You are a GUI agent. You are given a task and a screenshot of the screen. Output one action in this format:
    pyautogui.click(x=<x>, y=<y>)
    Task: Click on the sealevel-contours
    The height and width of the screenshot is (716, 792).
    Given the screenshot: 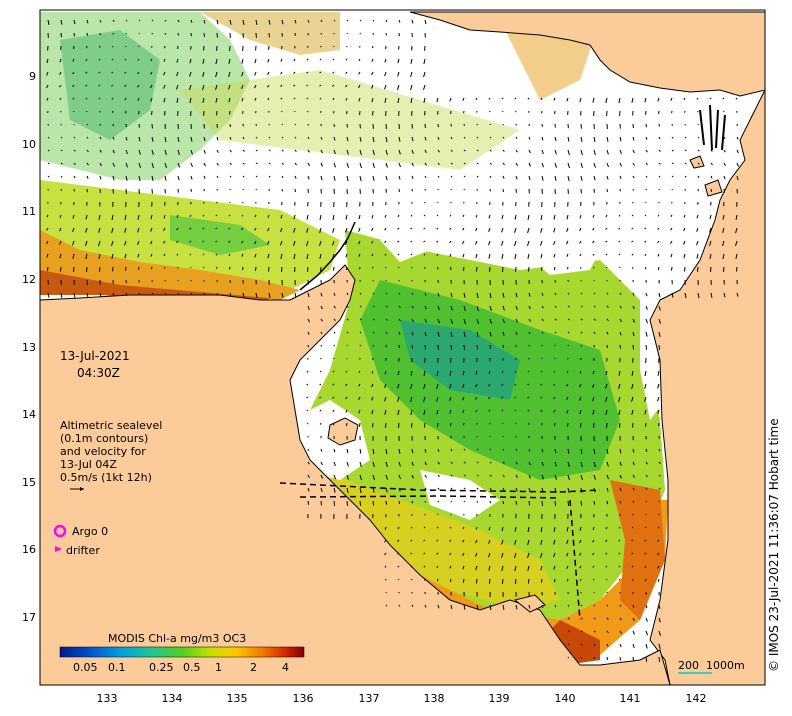 What is the action you would take?
    pyautogui.click(x=440, y=551)
    